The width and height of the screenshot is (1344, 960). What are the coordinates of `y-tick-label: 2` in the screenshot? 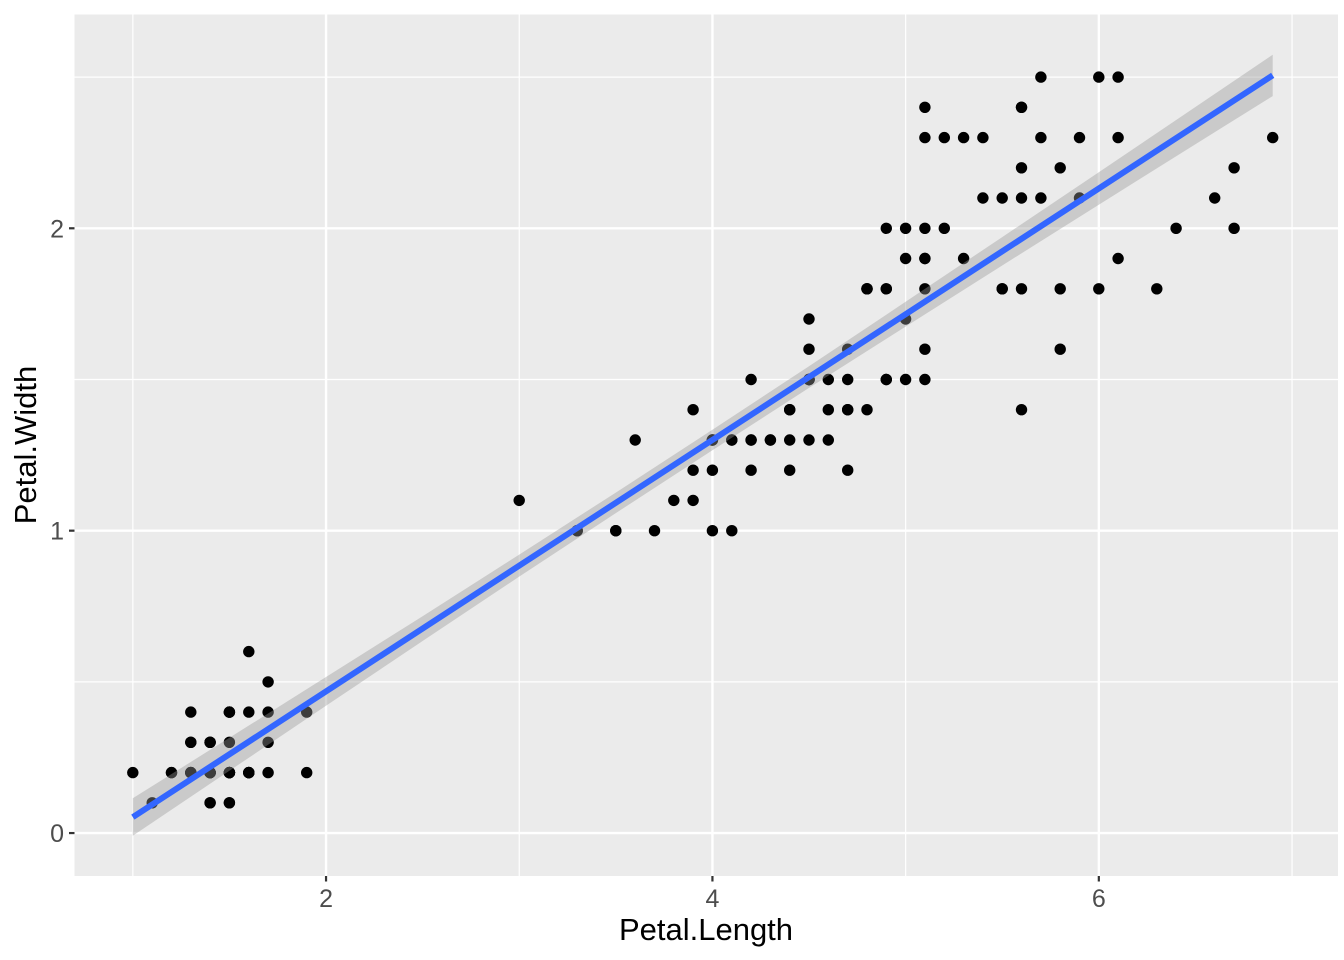 It's located at (57, 229).